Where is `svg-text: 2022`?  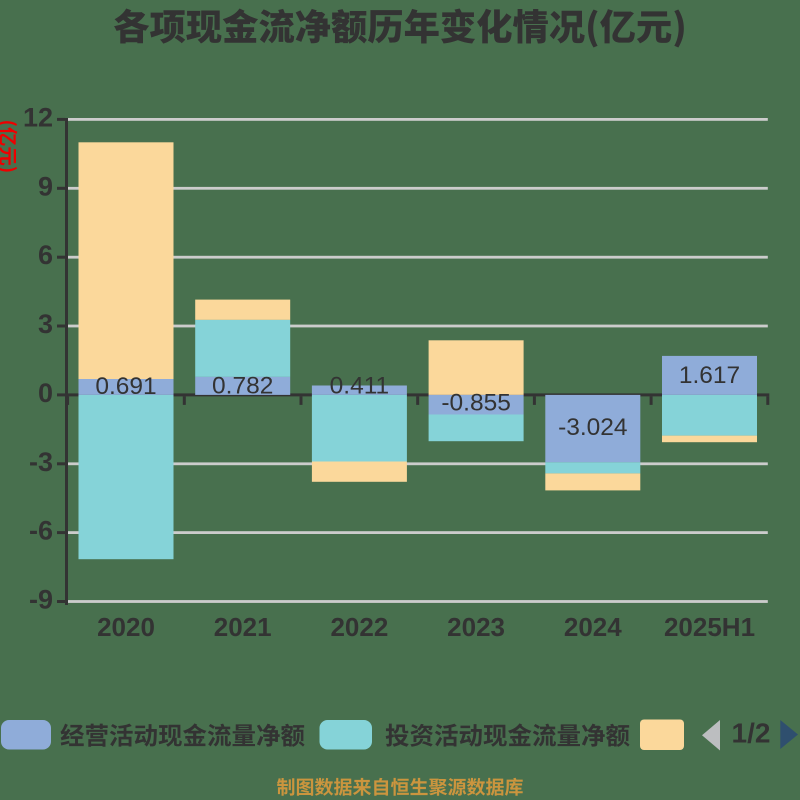
svg-text: 2022 is located at coordinates (359, 627).